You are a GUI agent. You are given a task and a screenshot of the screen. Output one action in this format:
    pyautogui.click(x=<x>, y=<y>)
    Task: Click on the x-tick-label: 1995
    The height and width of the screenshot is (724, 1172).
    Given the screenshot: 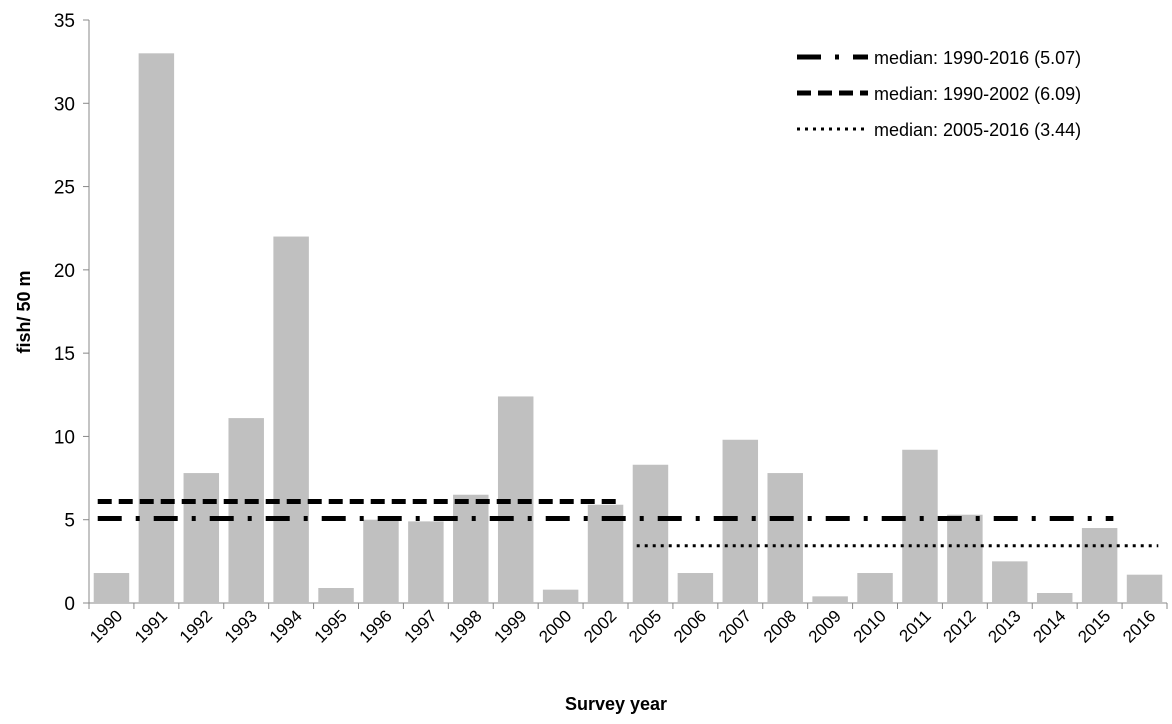 What is the action you would take?
    pyautogui.click(x=331, y=626)
    